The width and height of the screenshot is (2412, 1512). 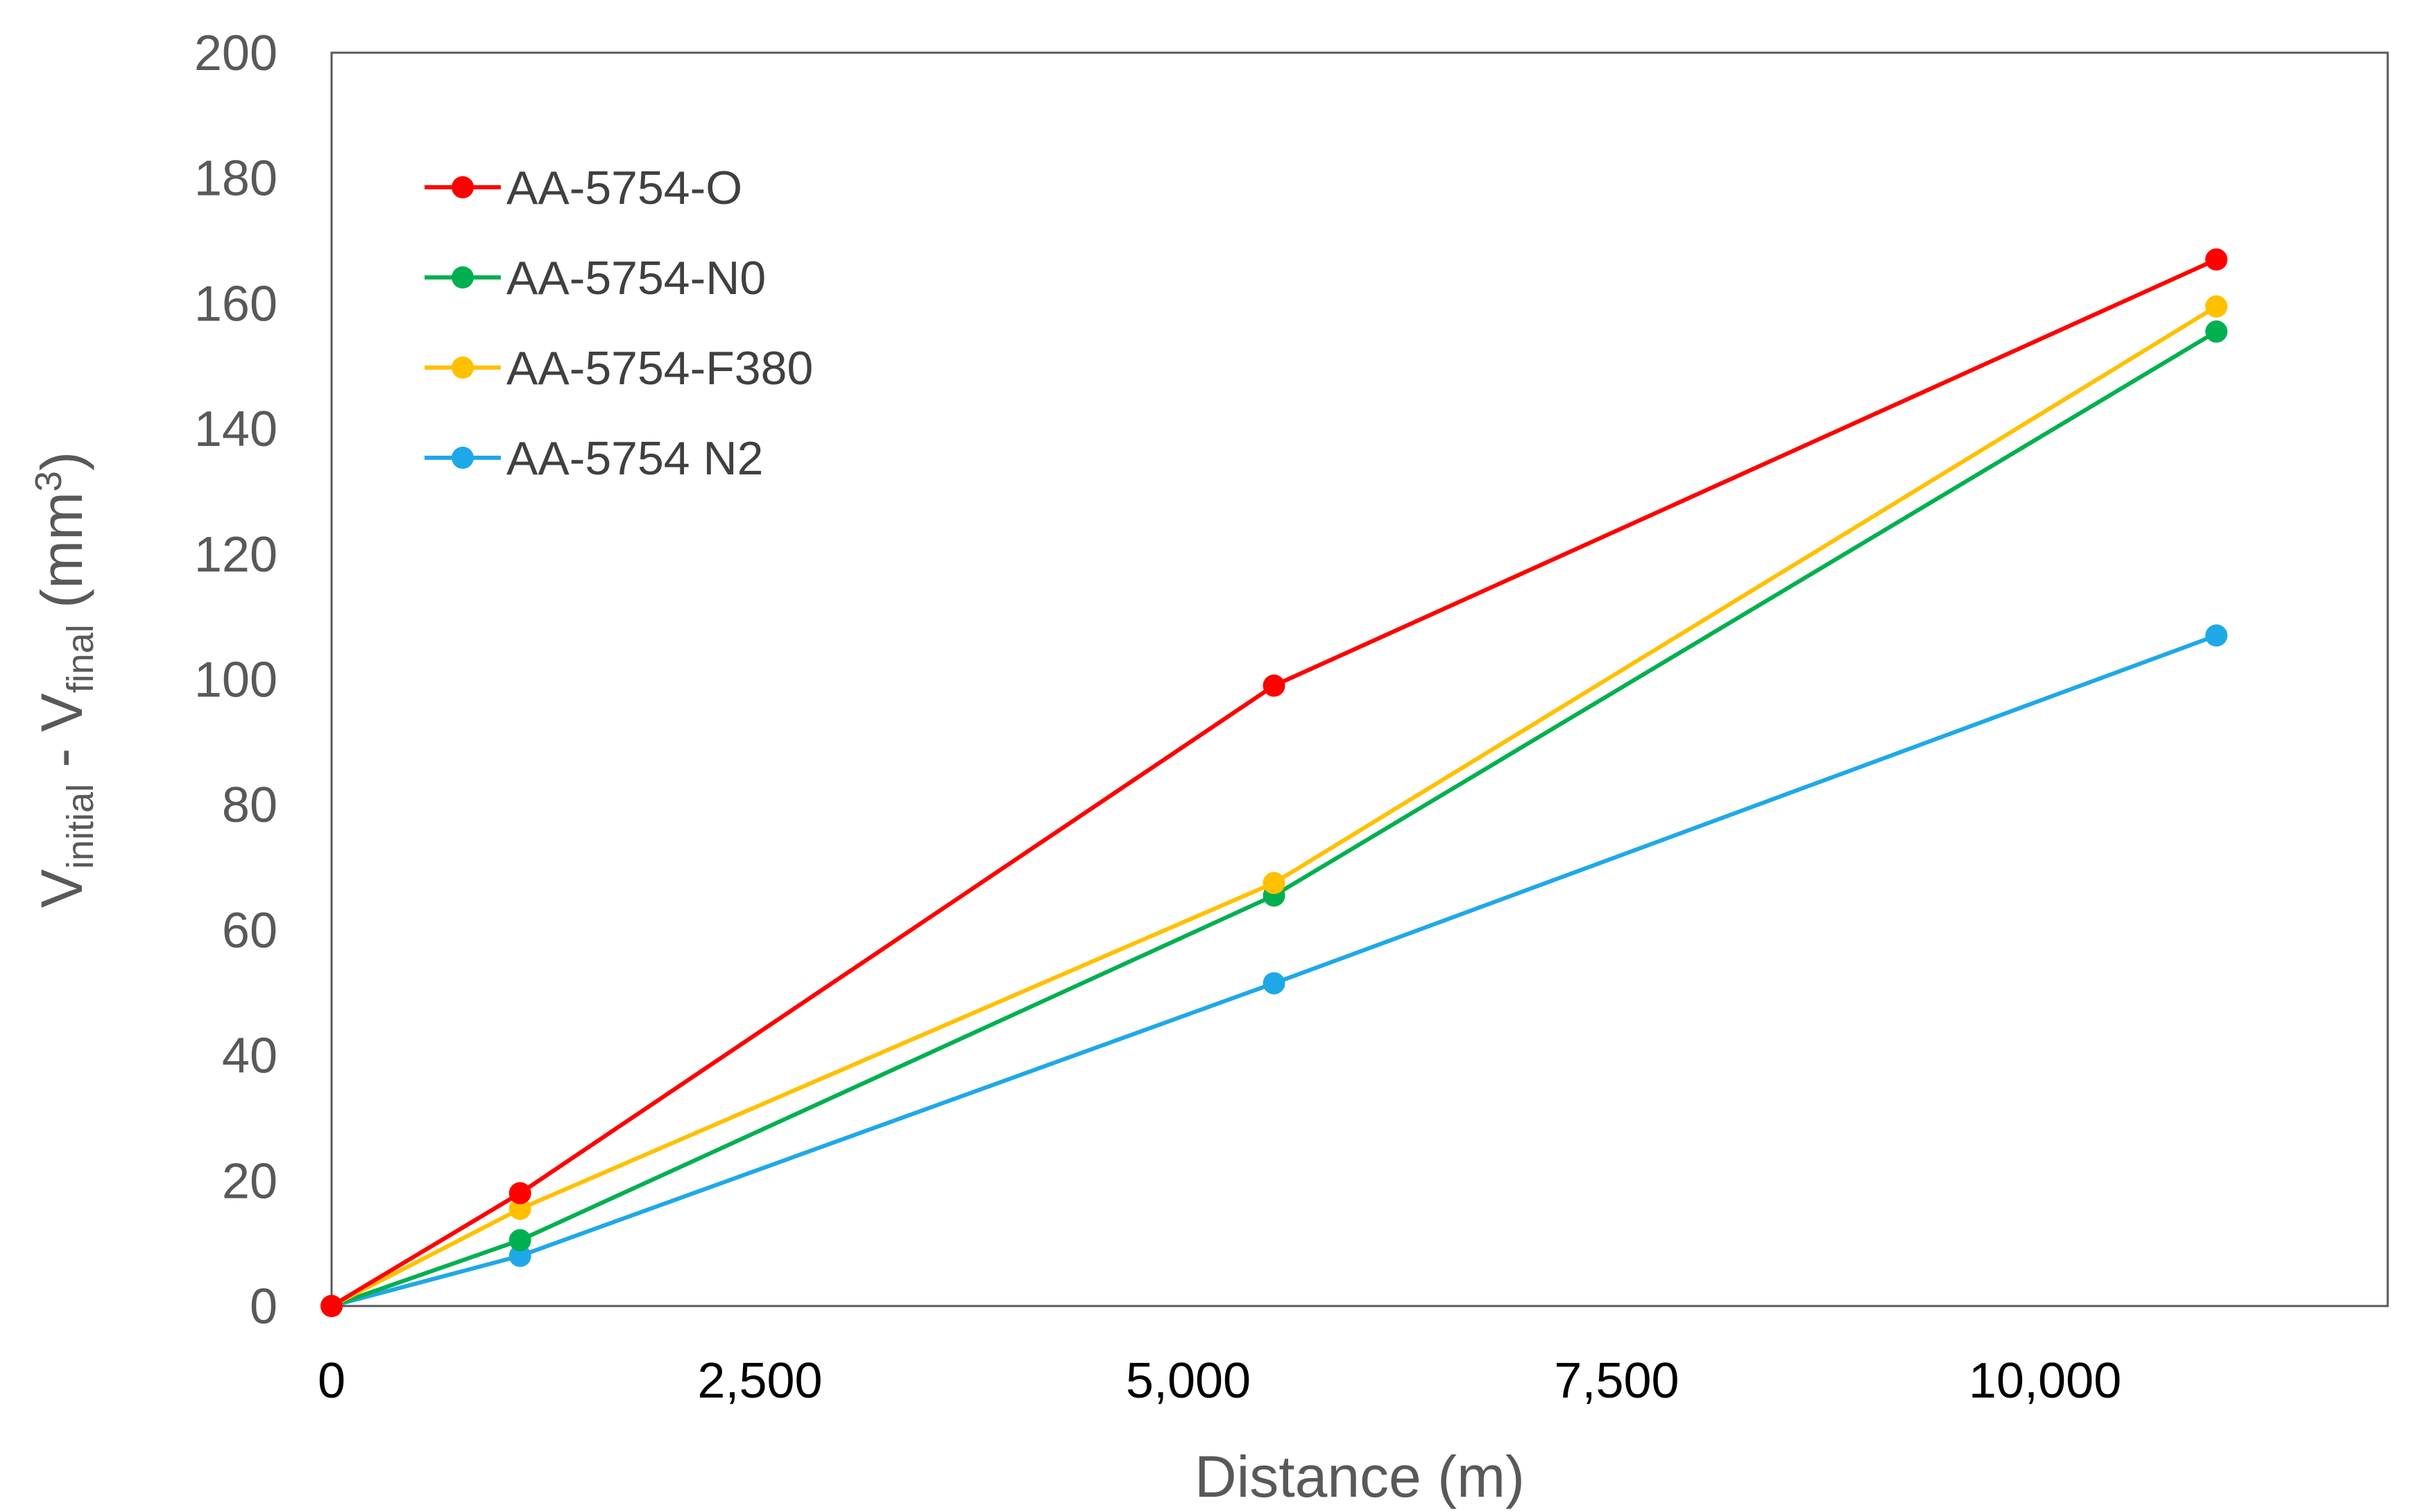 What do you see at coordinates (250, 806) in the screenshot?
I see `y-tick-label: 80` at bounding box center [250, 806].